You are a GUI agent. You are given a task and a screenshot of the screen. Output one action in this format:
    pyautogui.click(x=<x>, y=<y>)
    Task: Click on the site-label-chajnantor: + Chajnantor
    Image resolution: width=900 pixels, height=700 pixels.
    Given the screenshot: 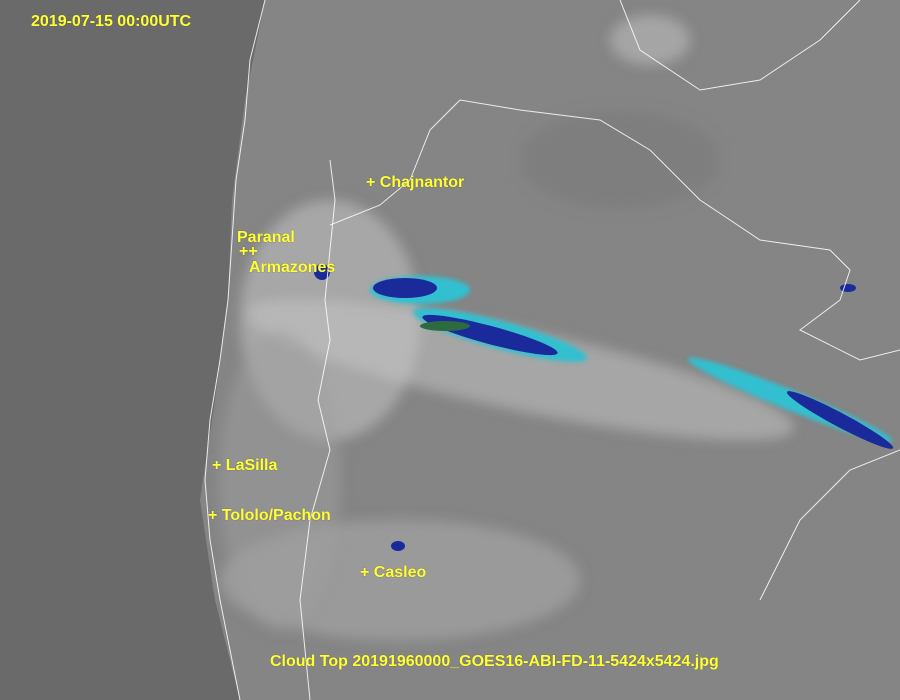 What is the action you would take?
    pyautogui.click(x=415, y=182)
    